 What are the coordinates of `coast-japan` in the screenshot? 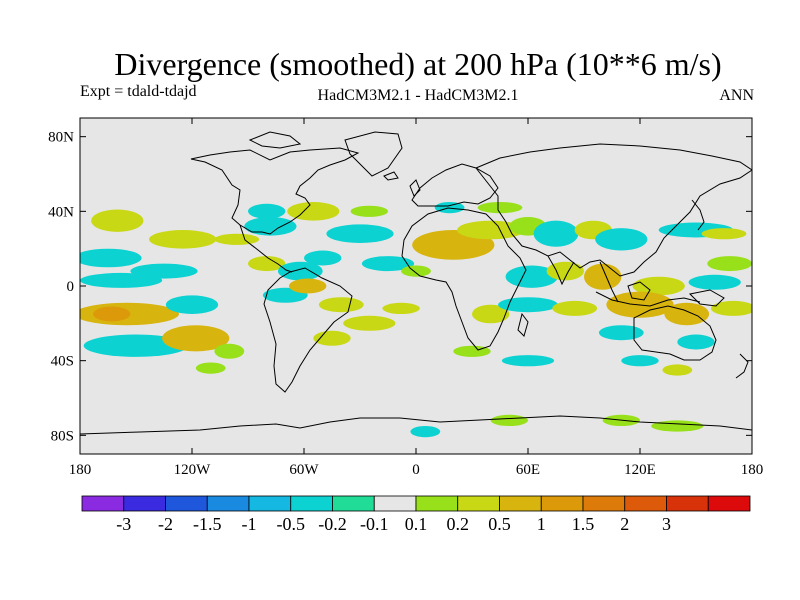 It's located at (698, 215).